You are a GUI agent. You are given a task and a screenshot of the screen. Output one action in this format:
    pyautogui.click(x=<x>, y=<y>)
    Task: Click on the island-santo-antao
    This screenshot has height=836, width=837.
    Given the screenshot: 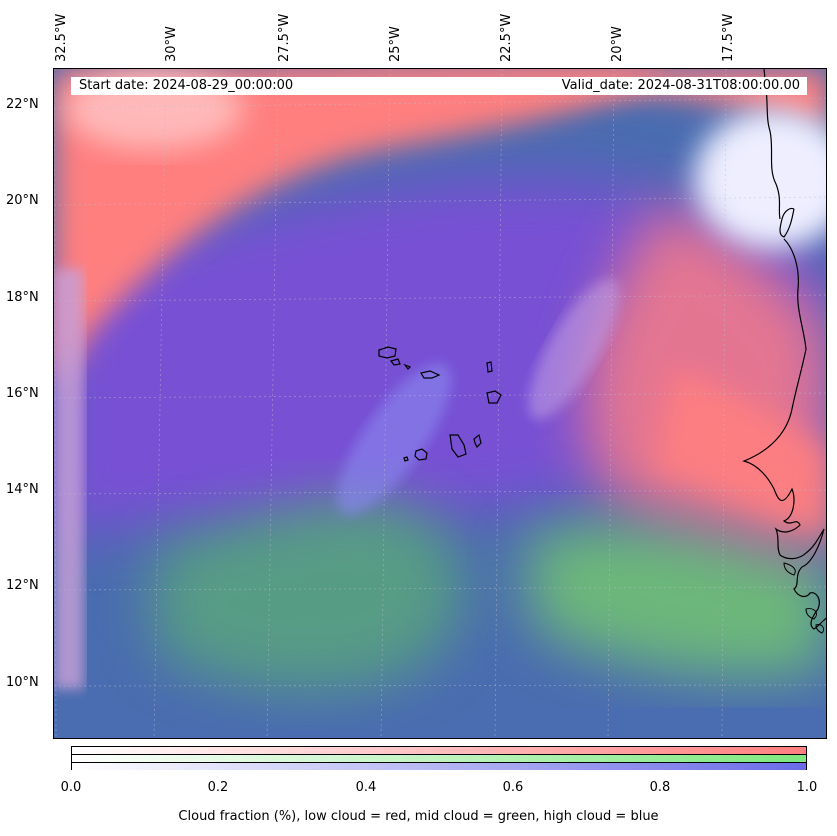 What is the action you would take?
    pyautogui.click(x=387, y=352)
    